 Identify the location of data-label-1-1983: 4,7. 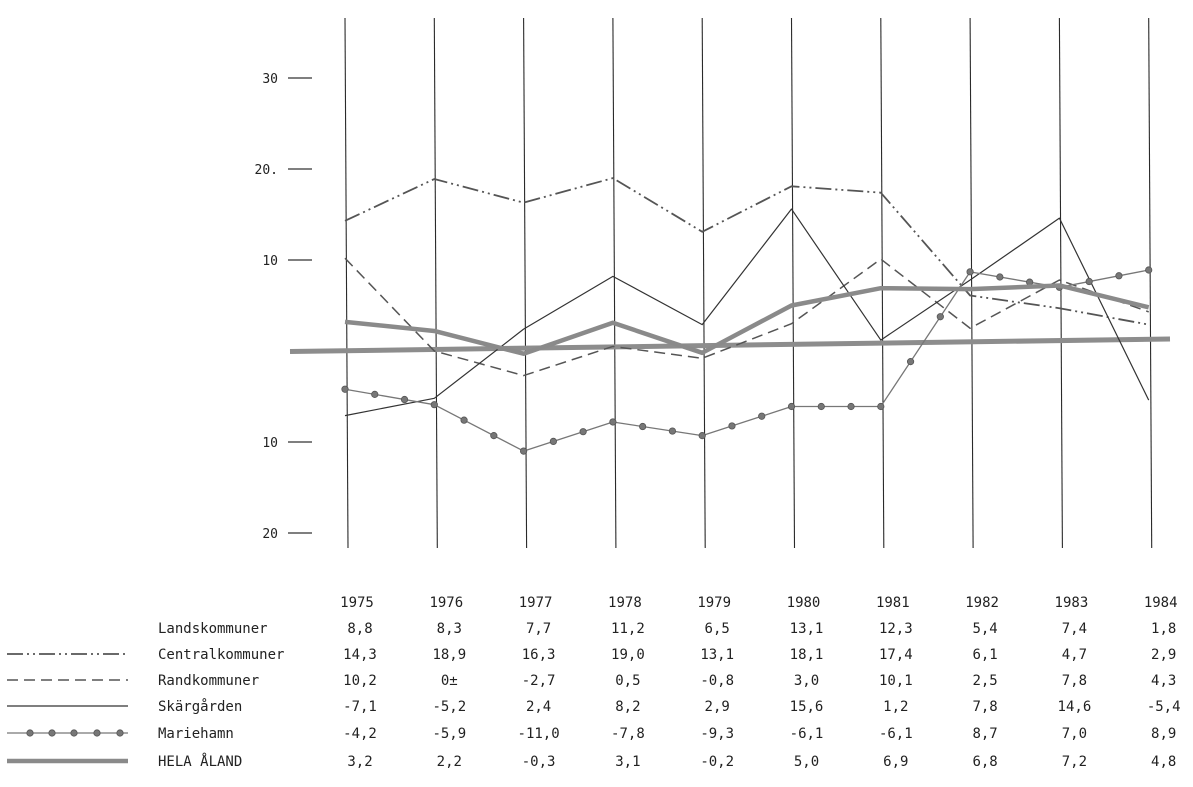
(1074, 655).